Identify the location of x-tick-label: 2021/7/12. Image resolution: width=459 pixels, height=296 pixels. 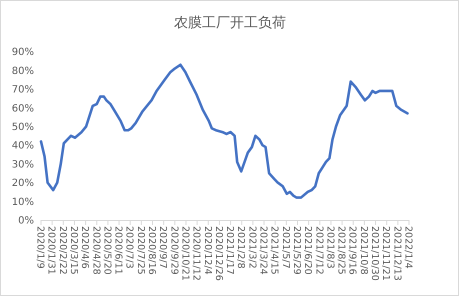
(318, 250).